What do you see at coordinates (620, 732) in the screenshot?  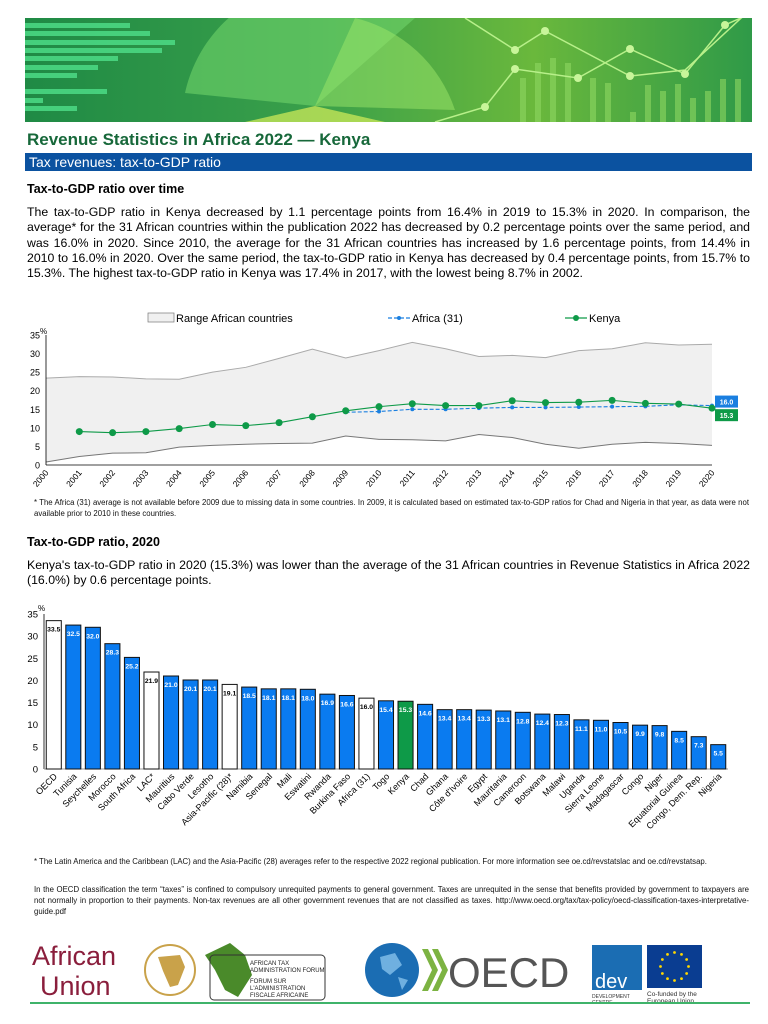 I see `bar-value-label: 10.5` at bounding box center [620, 732].